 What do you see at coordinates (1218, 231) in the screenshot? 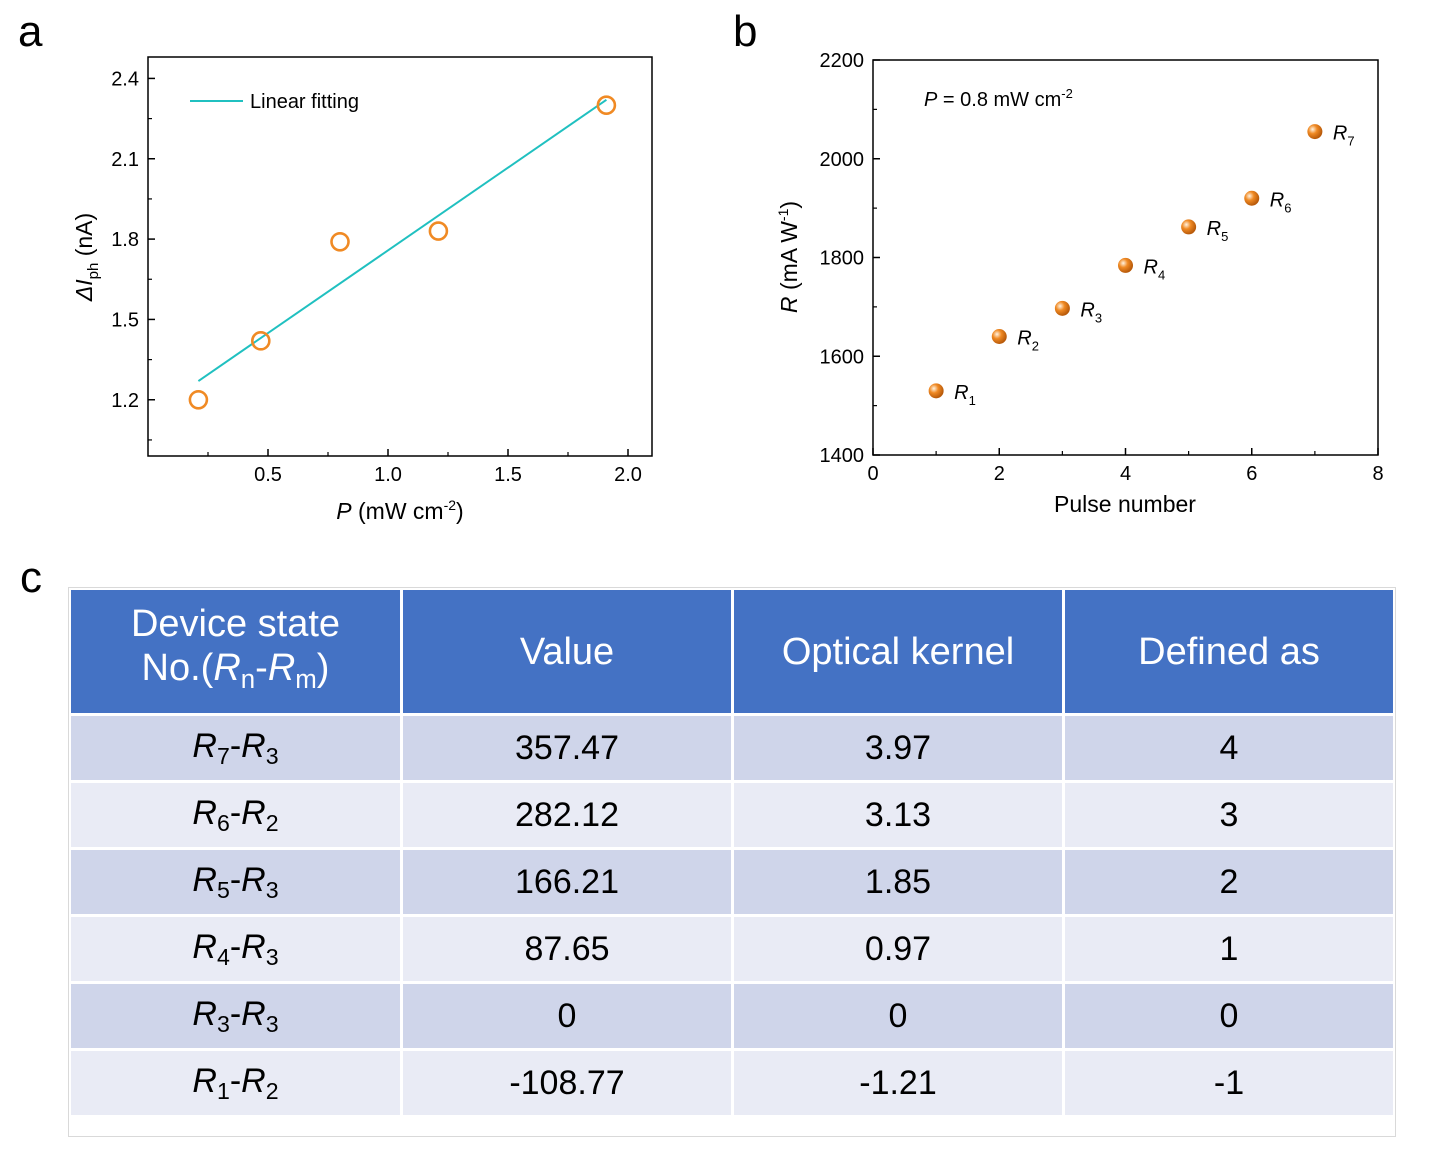
I see `point-label-b: R5` at bounding box center [1218, 231].